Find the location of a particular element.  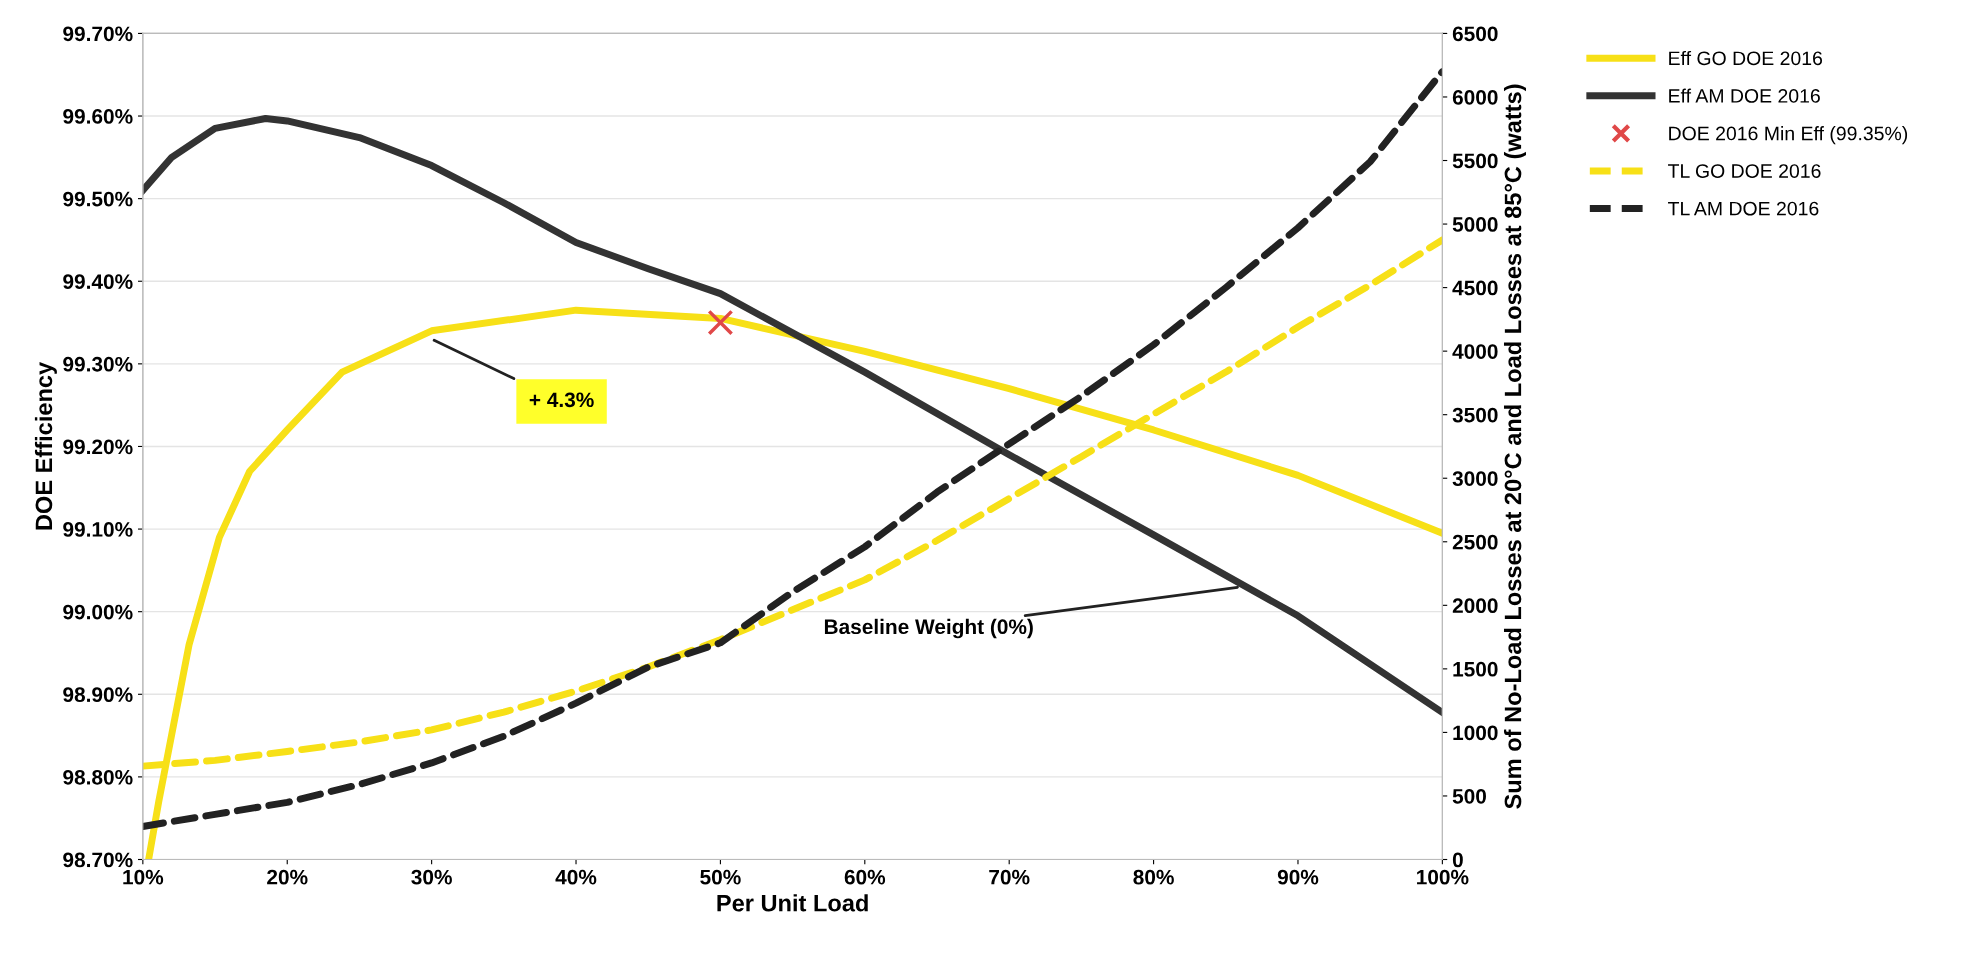

y-tick-label: 99.30% is located at coordinates (98, 364).